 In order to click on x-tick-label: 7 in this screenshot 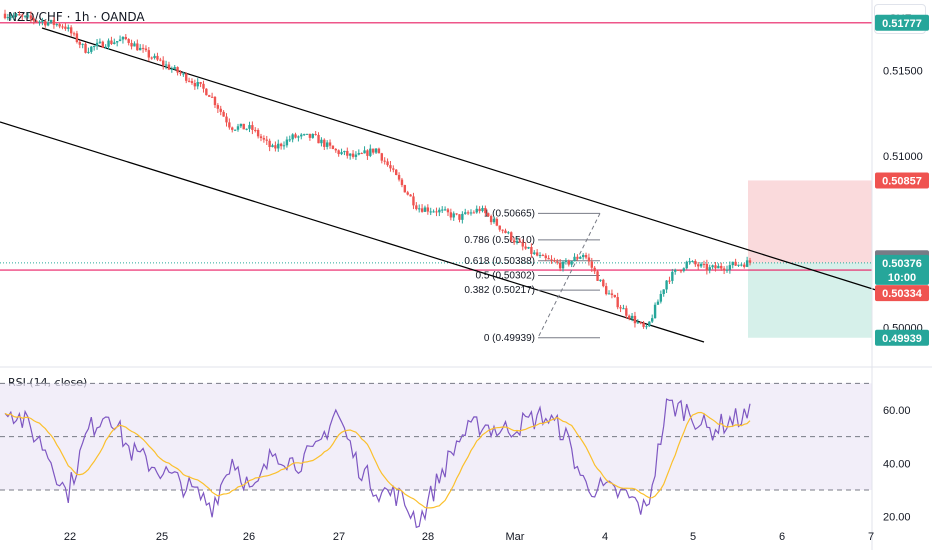, I will do `click(871, 537)`.